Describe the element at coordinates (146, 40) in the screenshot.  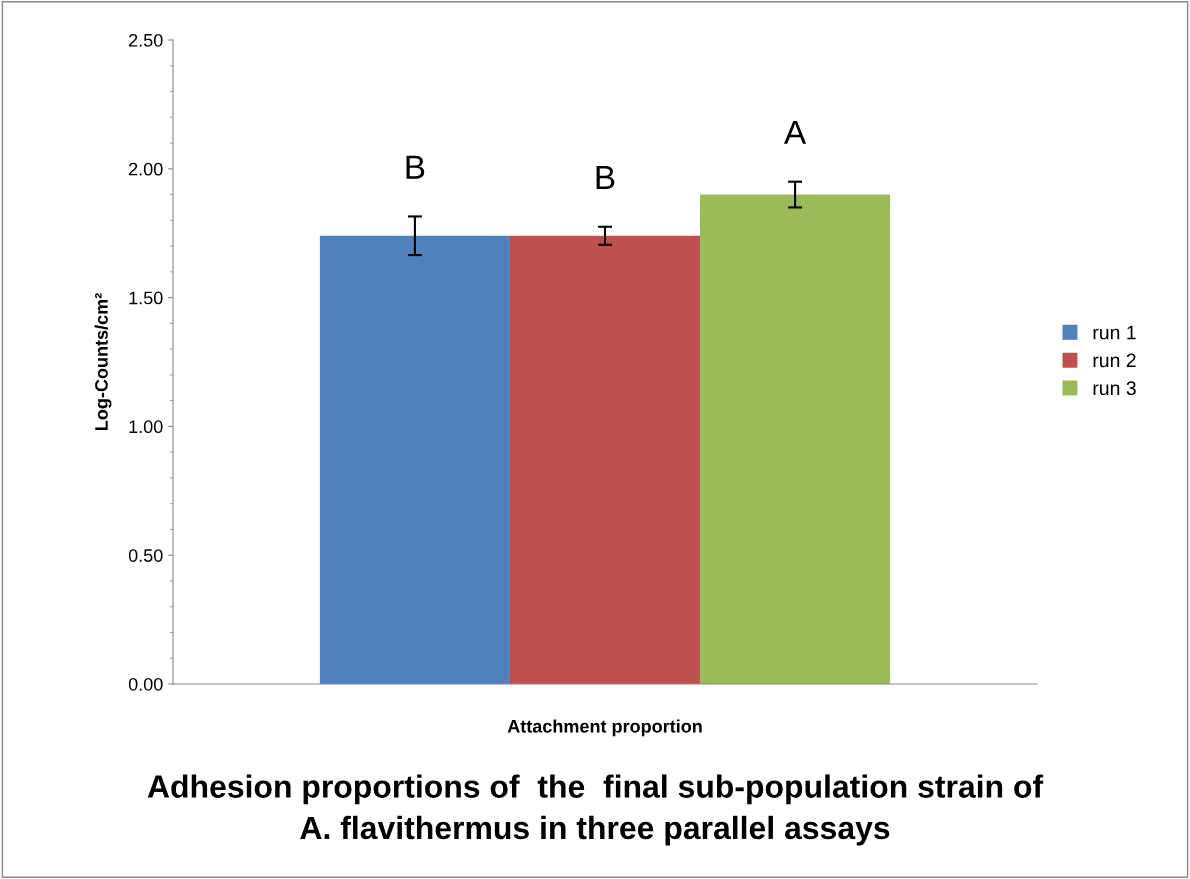
I see `y-tick-label: 2.50` at that location.